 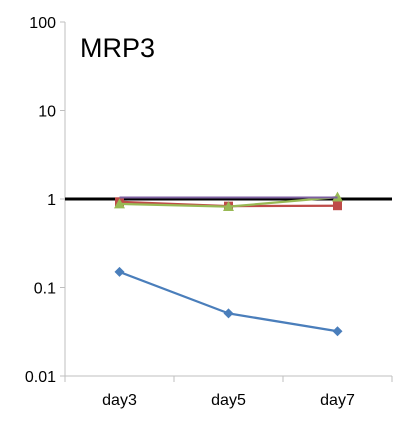 What do you see at coordinates (228, 400) in the screenshot?
I see `x-tick-label: day5` at bounding box center [228, 400].